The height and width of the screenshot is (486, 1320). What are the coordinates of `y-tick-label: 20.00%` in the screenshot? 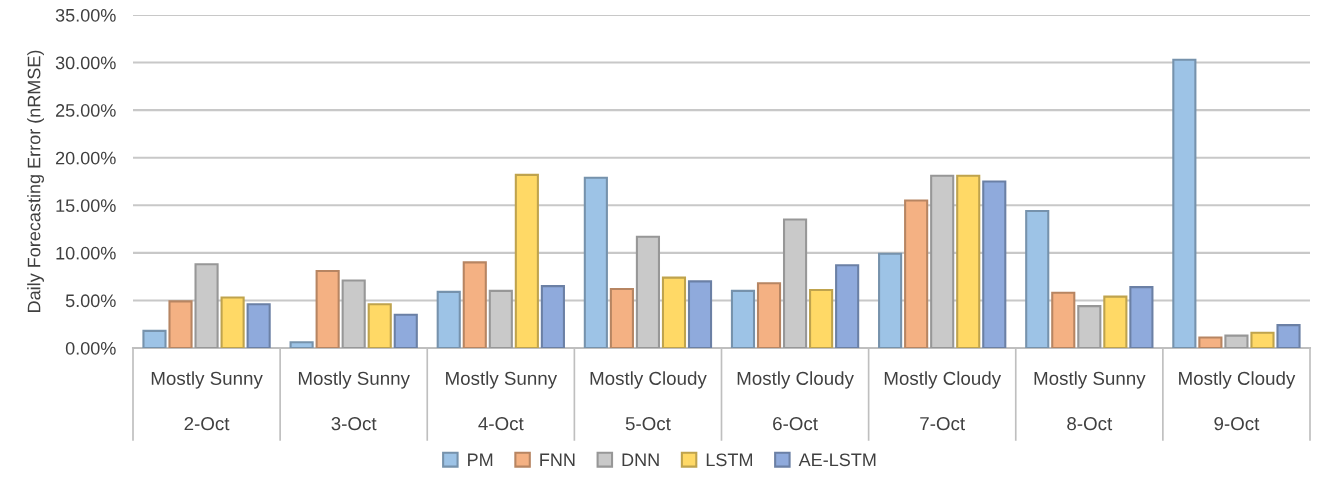 It's located at (86, 158).